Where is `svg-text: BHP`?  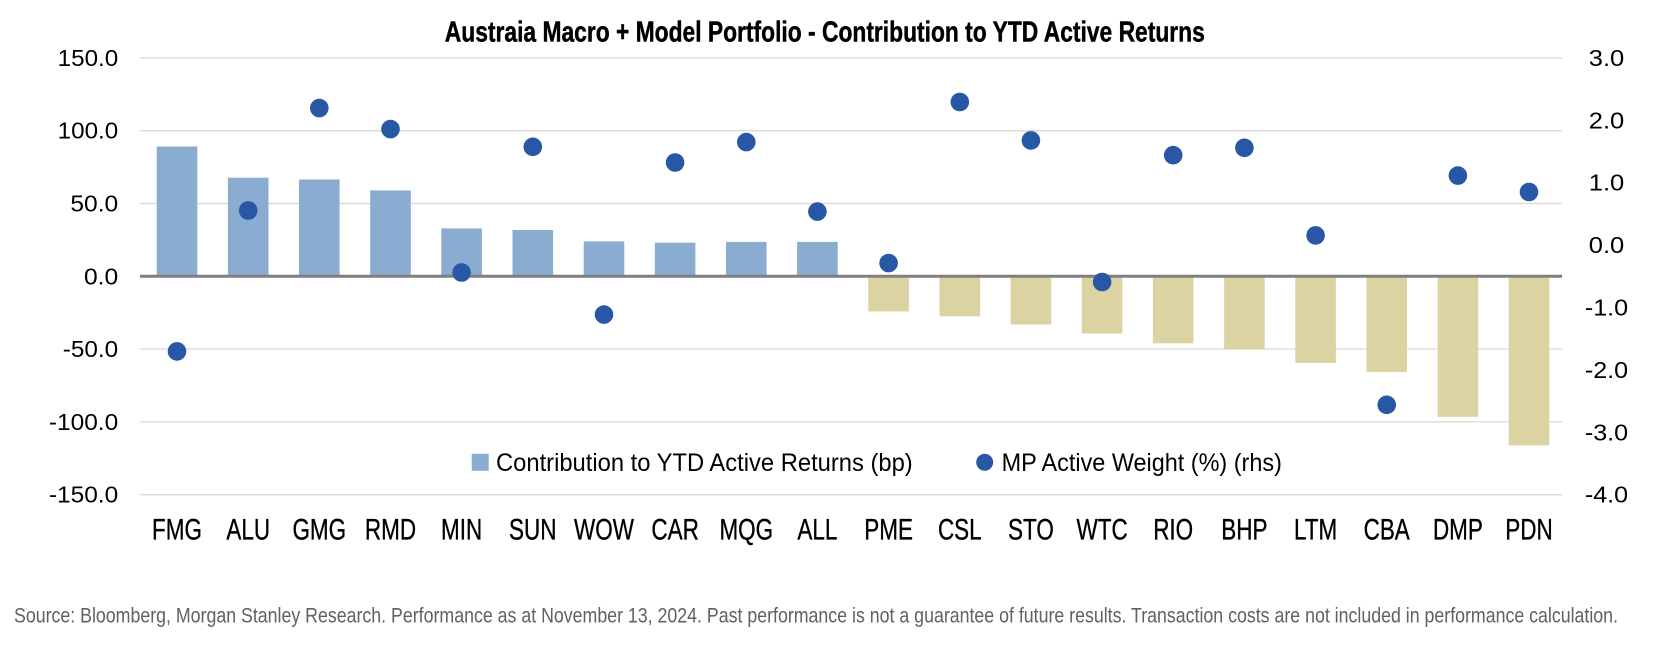
svg-text: BHP is located at coordinates (1244, 529).